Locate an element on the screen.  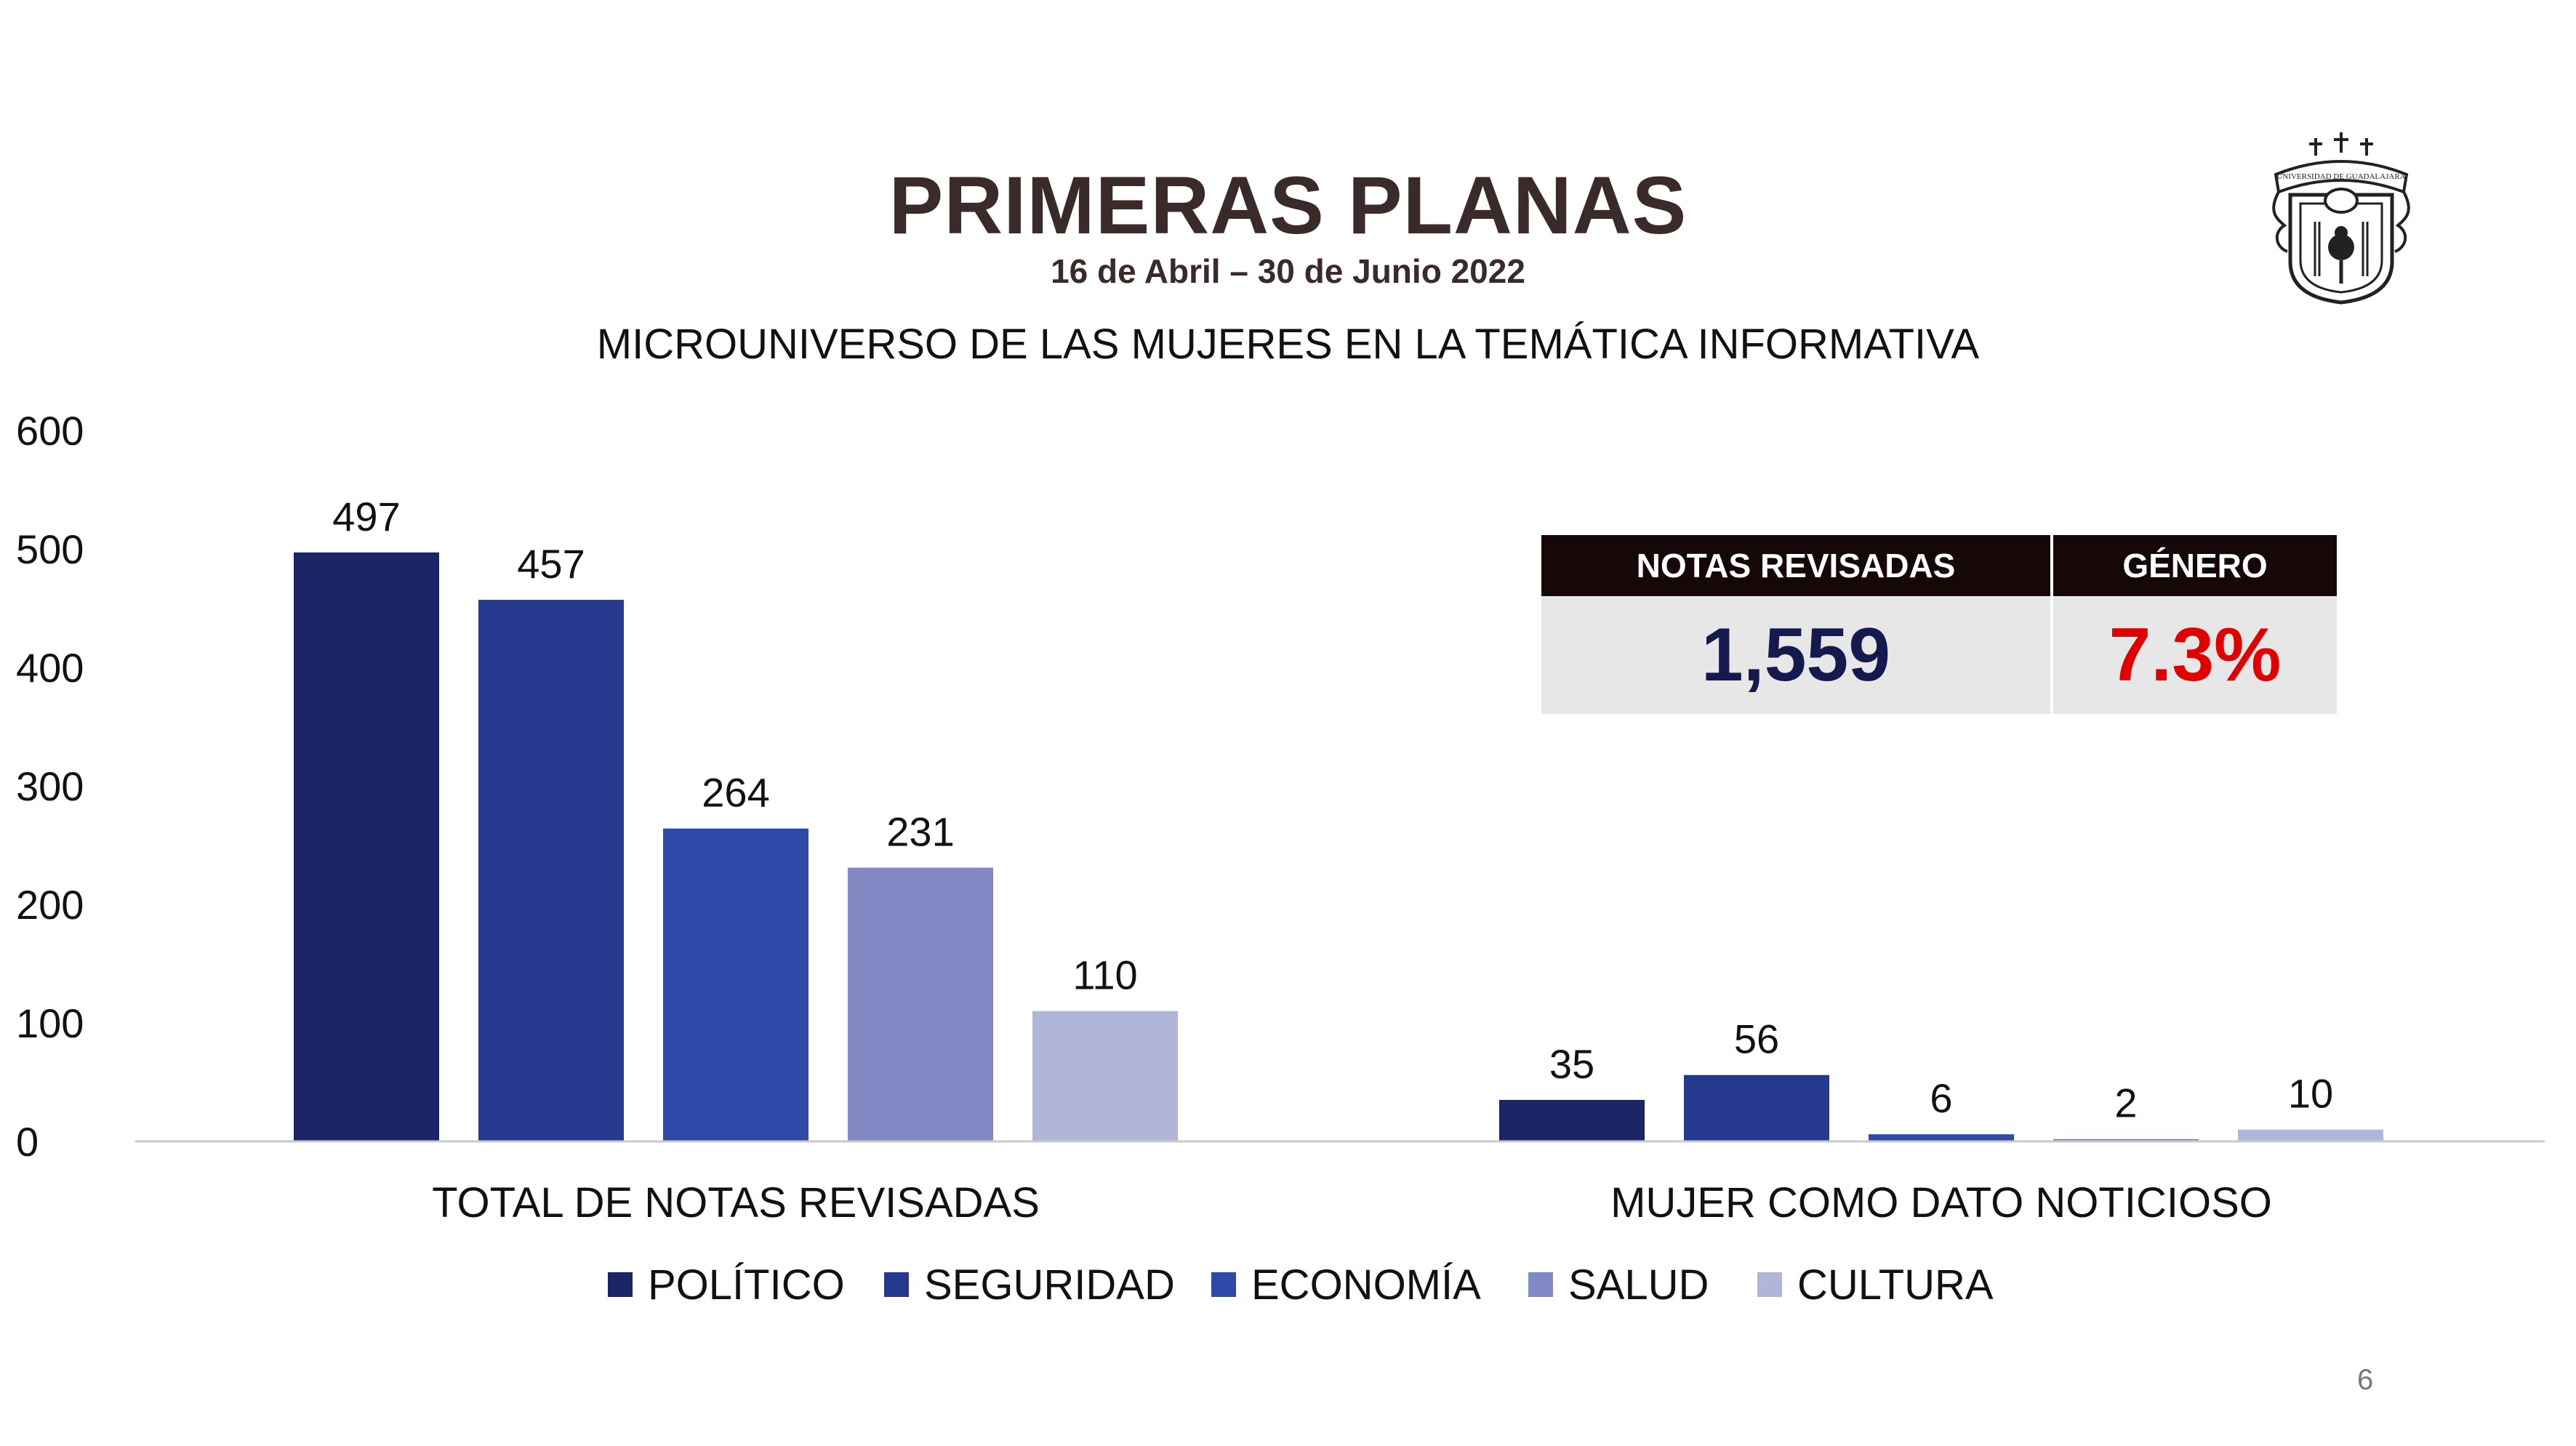
data-label: 264 is located at coordinates (735, 793).